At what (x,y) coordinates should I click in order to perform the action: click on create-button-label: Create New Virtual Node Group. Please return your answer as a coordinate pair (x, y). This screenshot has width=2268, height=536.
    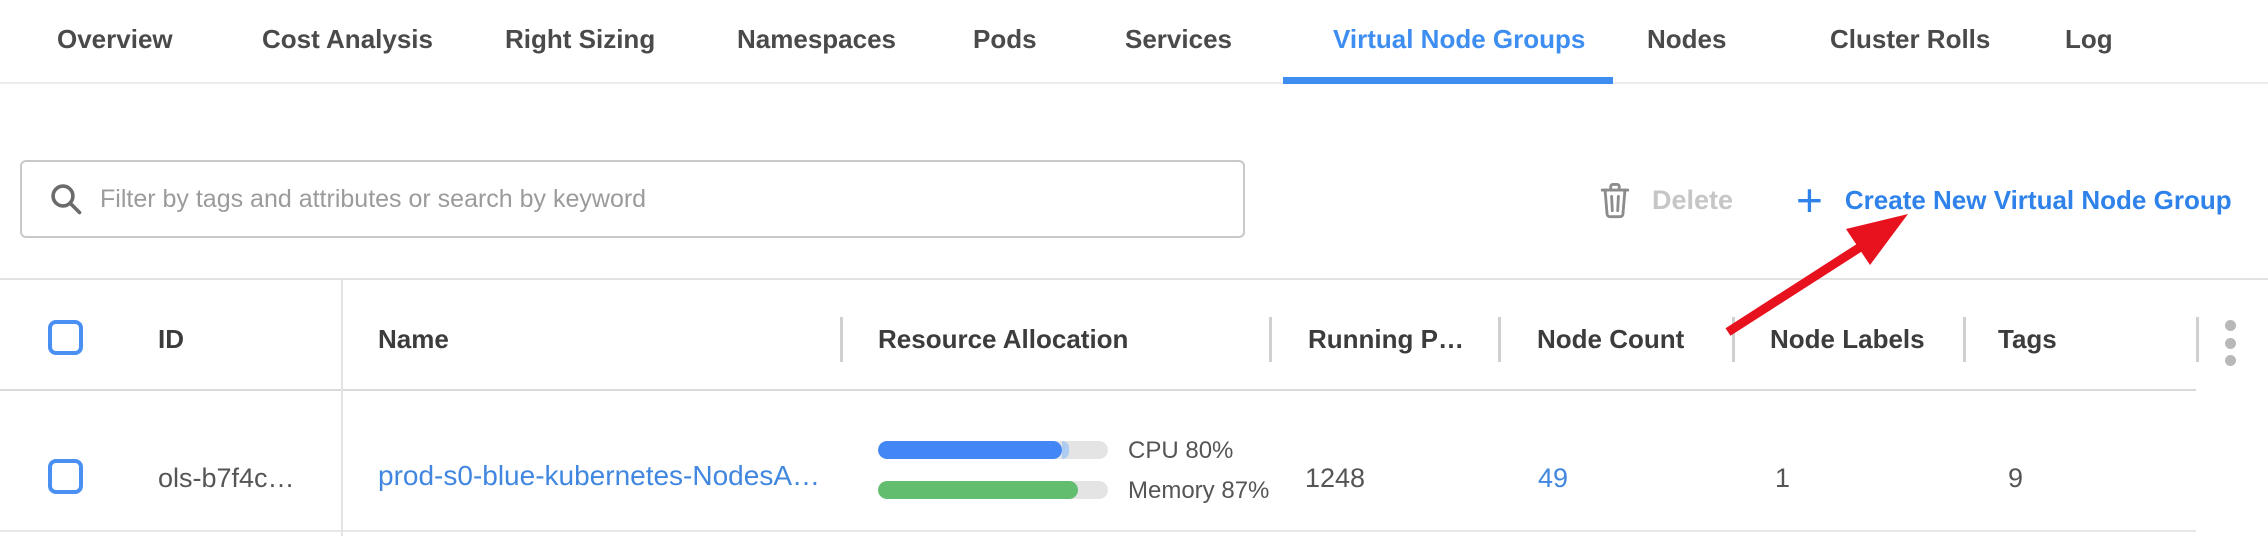
    Looking at the image, I should click on (2038, 199).